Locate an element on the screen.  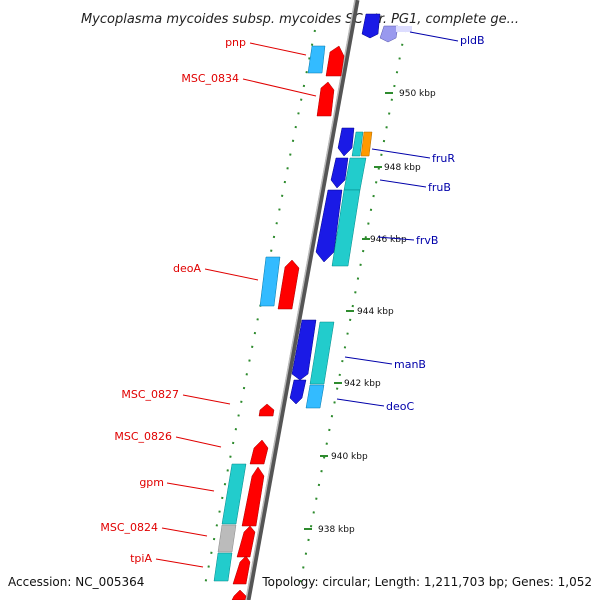
scale-ticks is located at coordinates (348, 311).